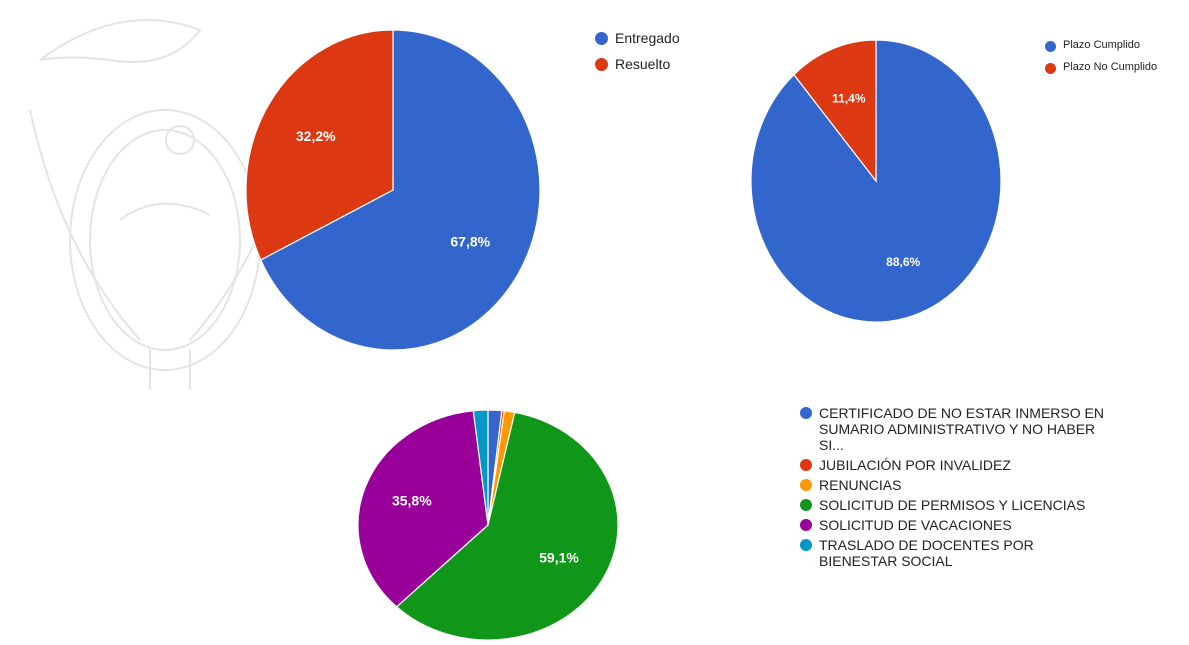 The width and height of the screenshot is (1189, 645). What do you see at coordinates (915, 525) in the screenshot?
I see `legend-label: SOLICITUD DE VACACIONES` at bounding box center [915, 525].